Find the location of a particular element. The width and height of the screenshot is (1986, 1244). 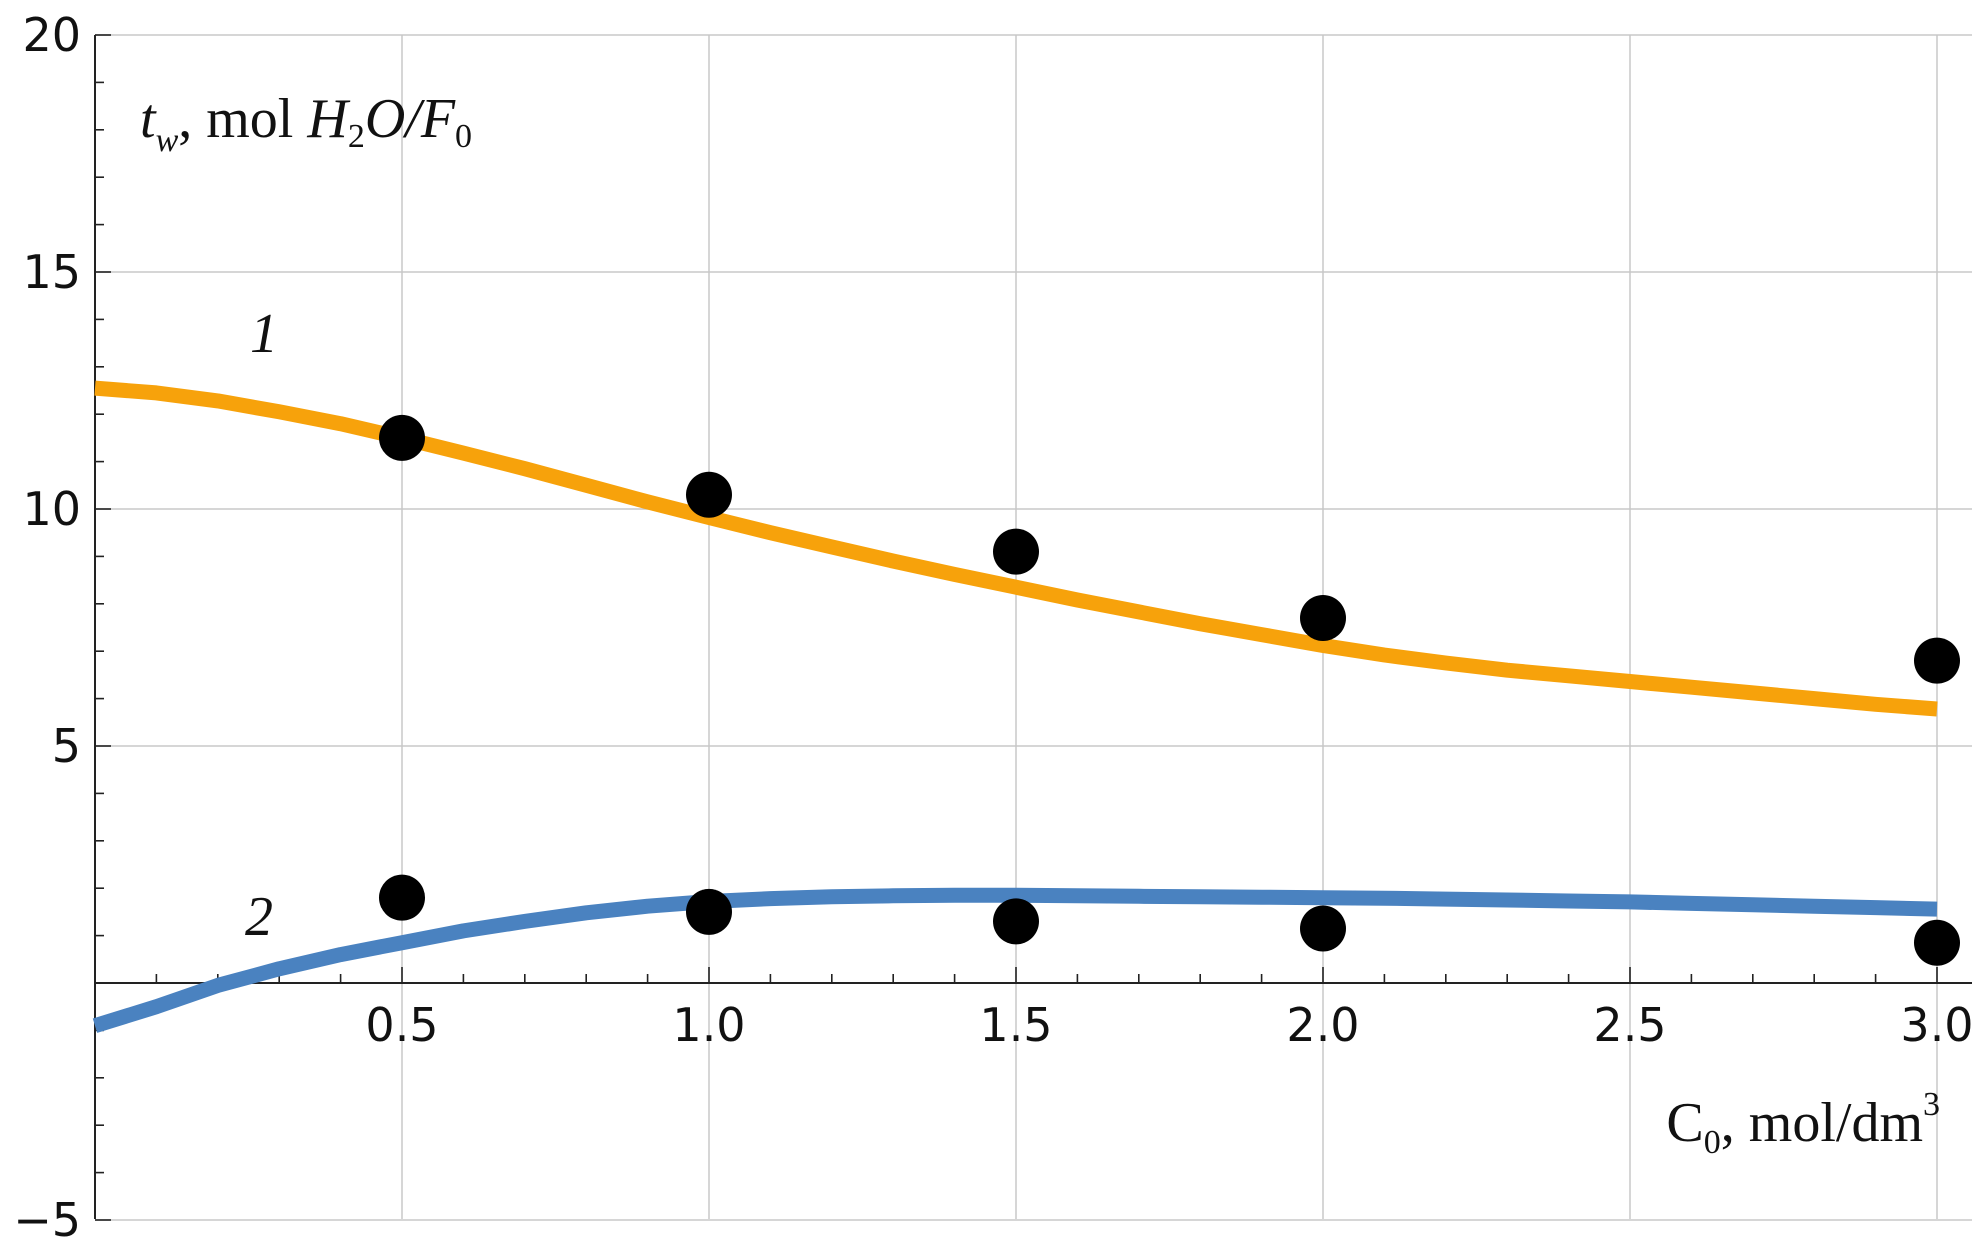

y-axis-title: tw, mol H2O/F0 is located at coordinates (306, 123).